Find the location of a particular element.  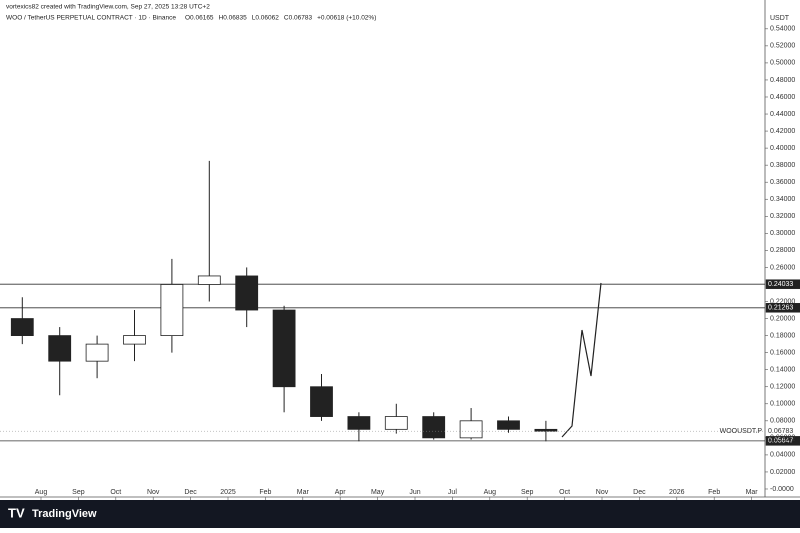

y-tick-label: 0.38000 is located at coordinates (782, 165).